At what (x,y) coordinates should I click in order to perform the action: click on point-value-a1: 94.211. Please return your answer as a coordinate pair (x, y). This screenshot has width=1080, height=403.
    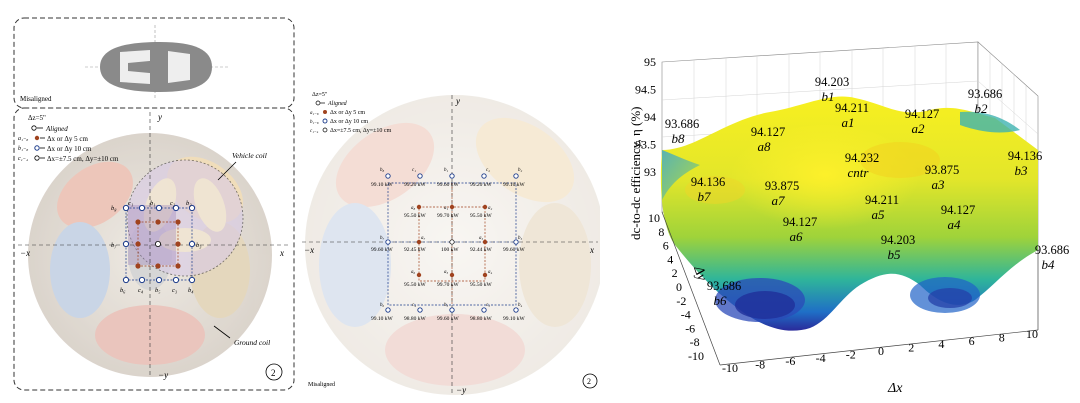
    Looking at the image, I should click on (852, 108).